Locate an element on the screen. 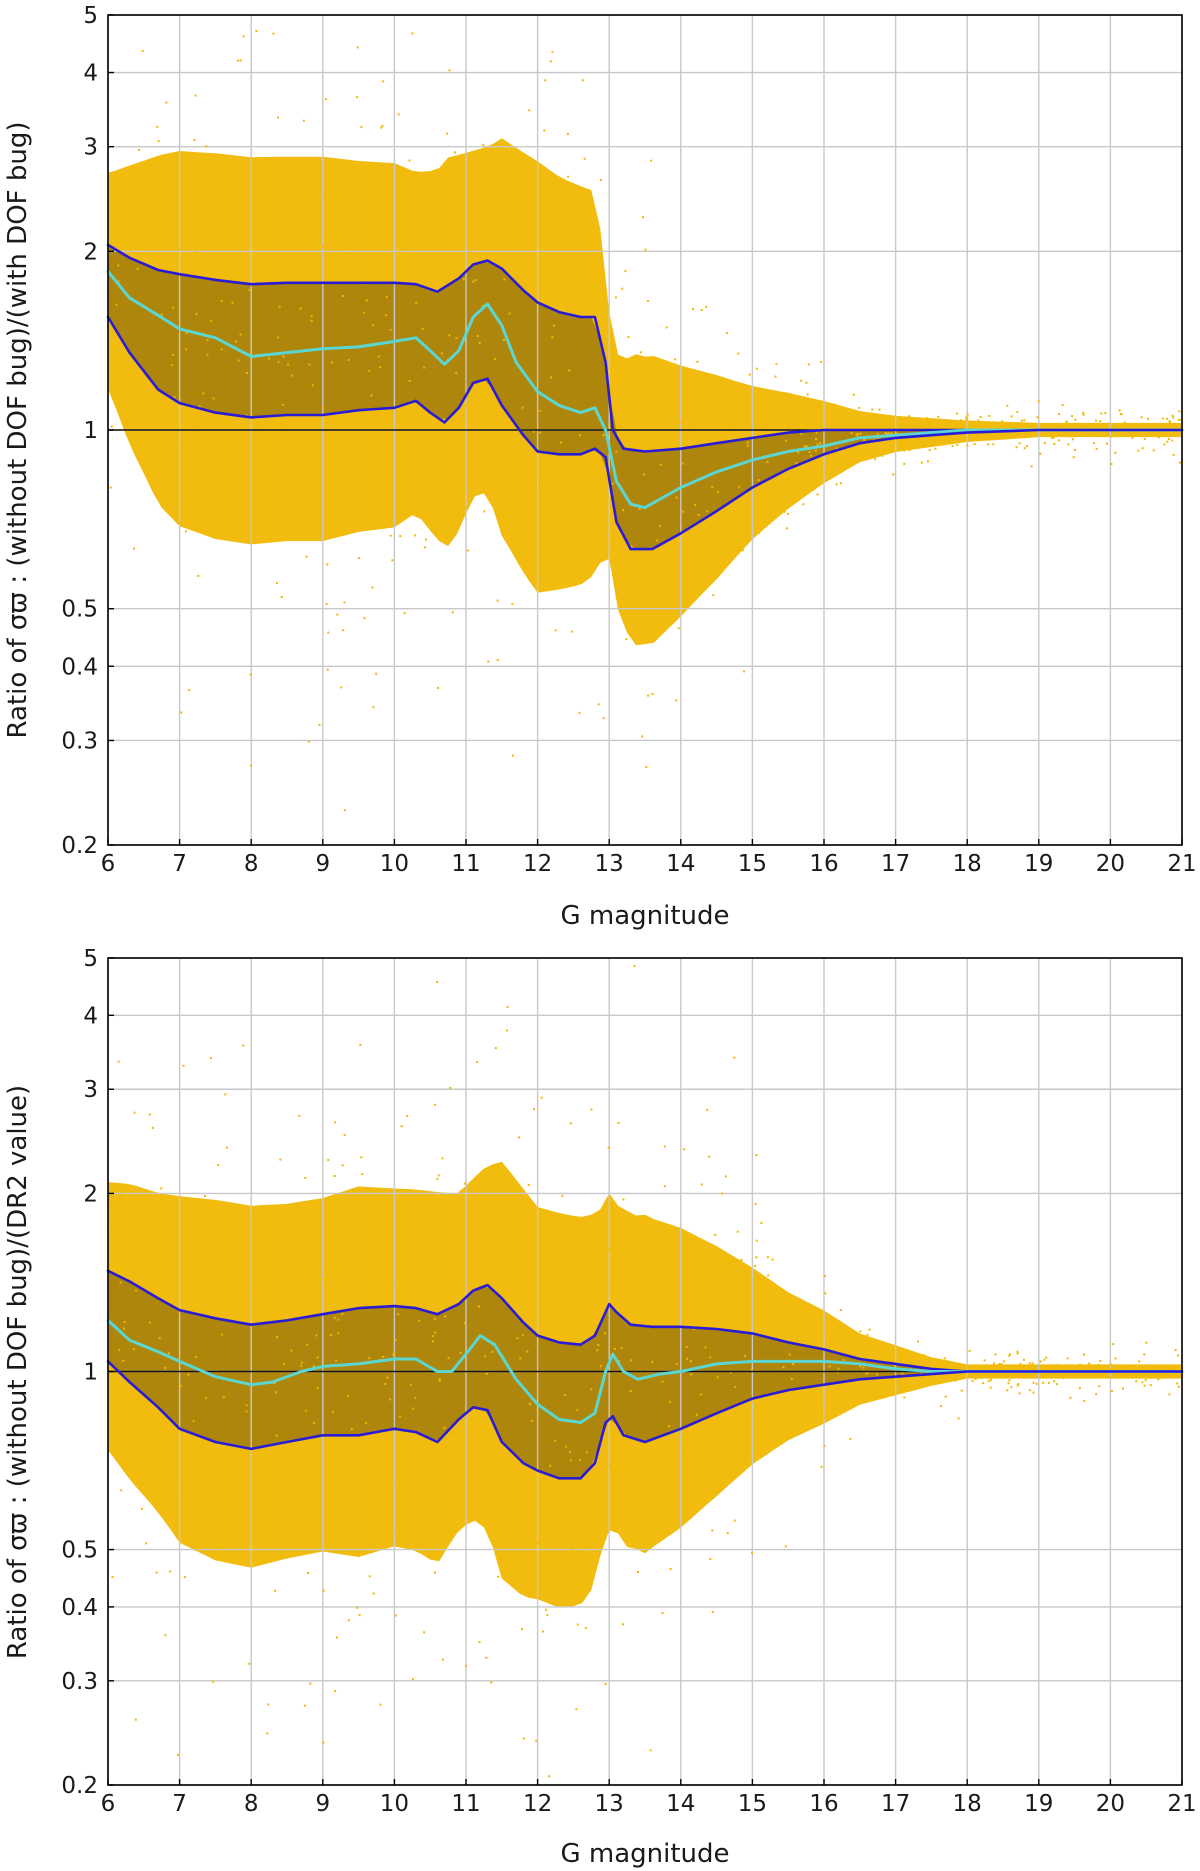 This screenshot has width=1200, height=1871. density-core is located at coordinates (645, 397).